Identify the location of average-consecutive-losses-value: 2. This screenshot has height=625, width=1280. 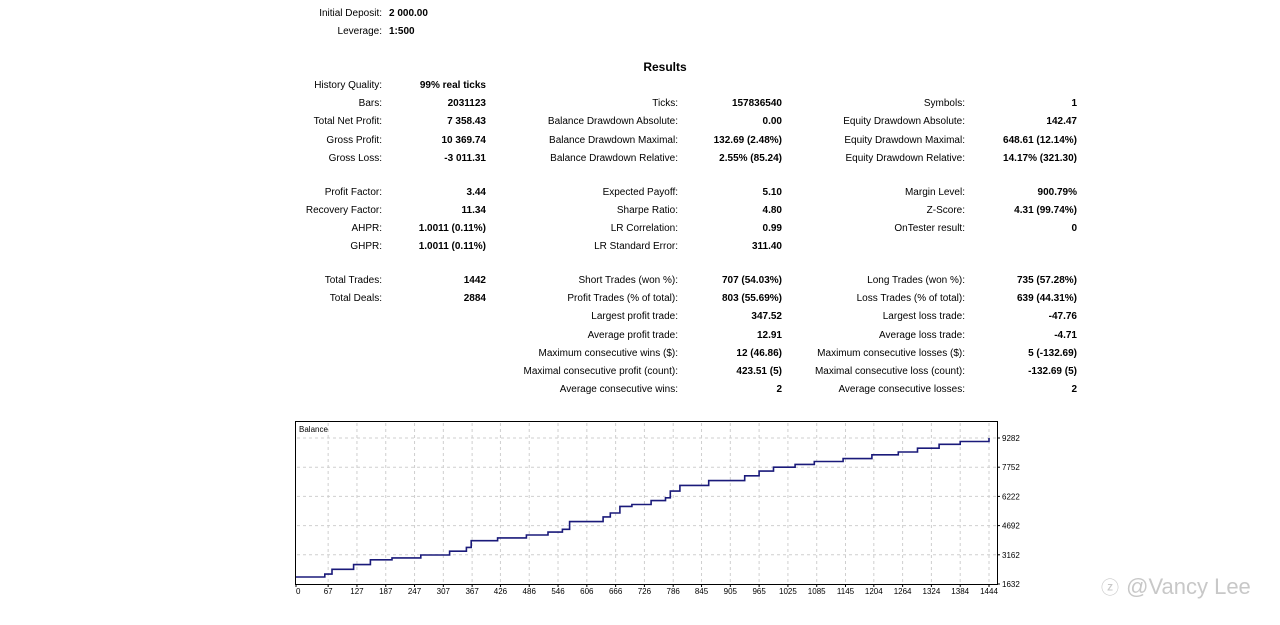
(1074, 389).